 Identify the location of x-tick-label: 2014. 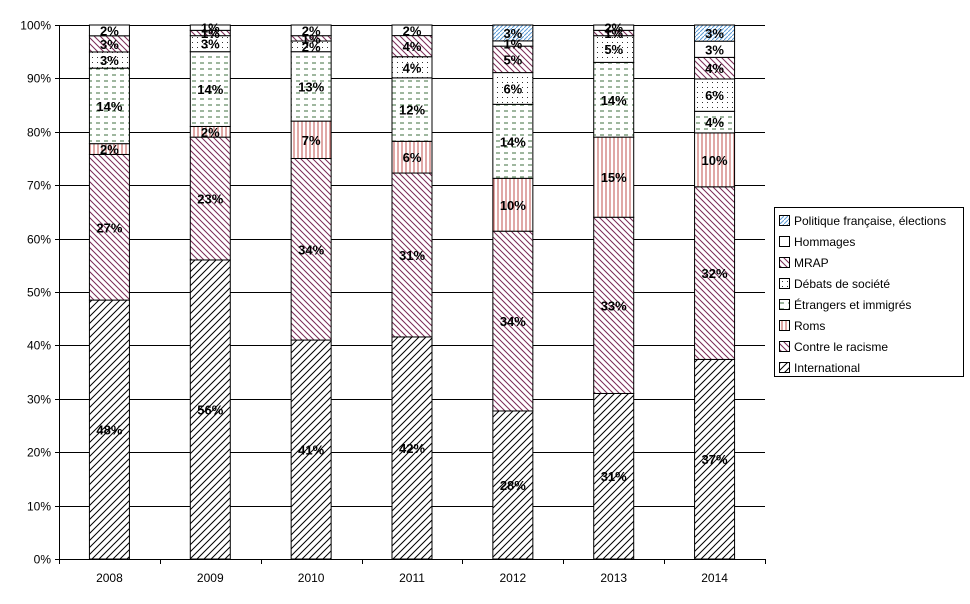
(714, 578).